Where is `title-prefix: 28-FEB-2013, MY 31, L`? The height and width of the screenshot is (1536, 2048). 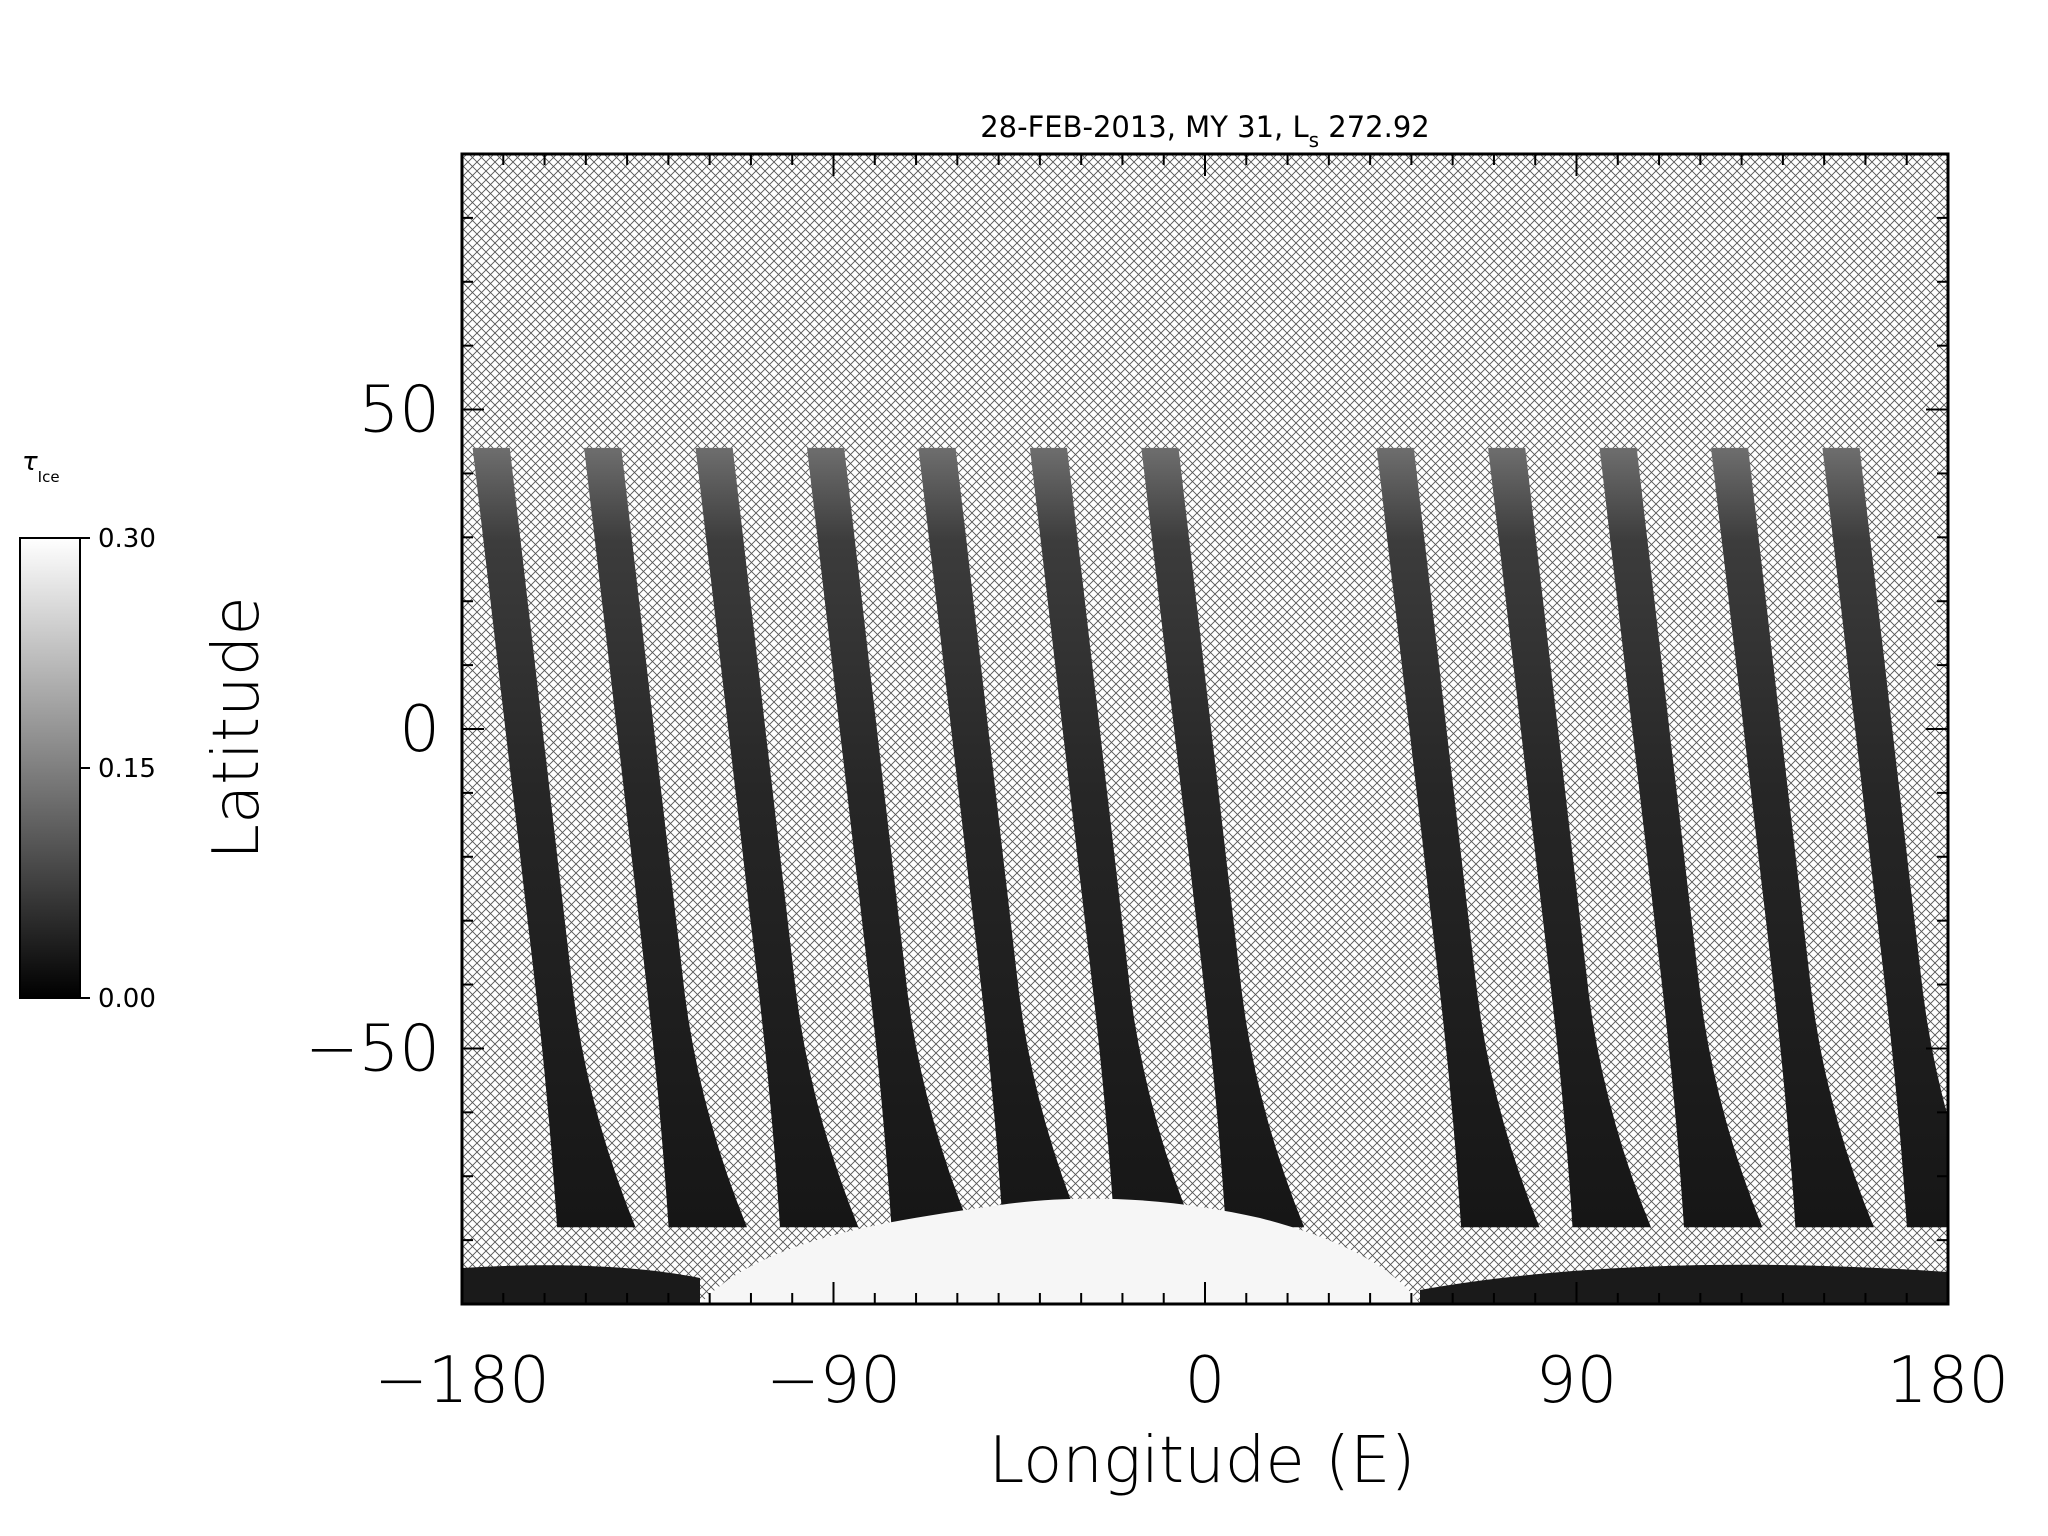 title-prefix: 28-FEB-2013, MY 31, L is located at coordinates (1144, 127).